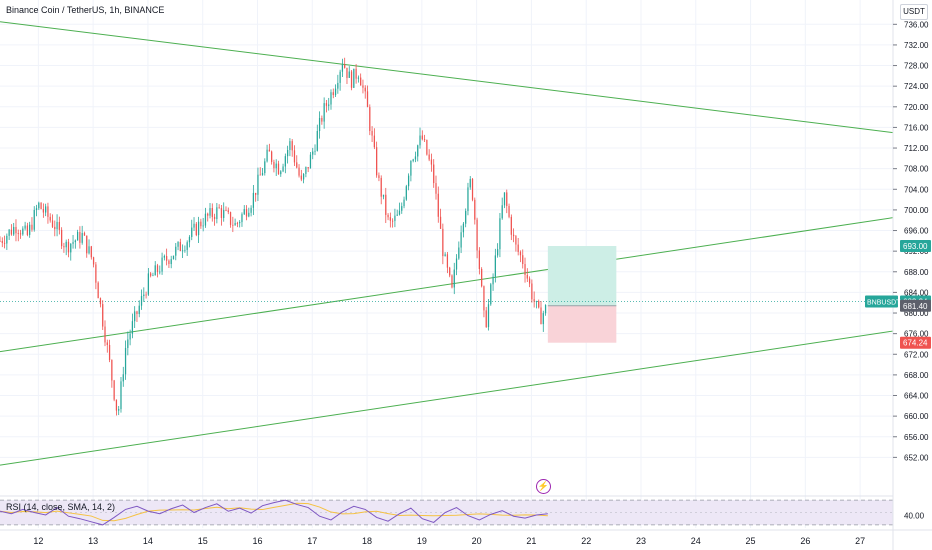 Image resolution: width=932 pixels, height=550 pixels. Describe the element at coordinates (916, 210) in the screenshot. I see `y-tick-label: 700.00` at that location.